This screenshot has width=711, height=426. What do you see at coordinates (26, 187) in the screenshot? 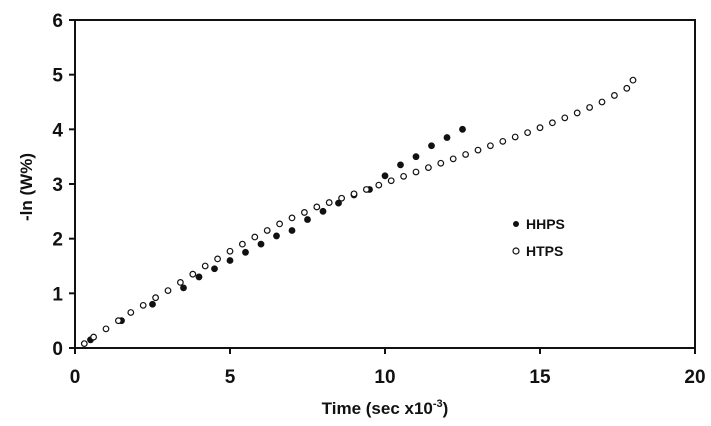
I see `y-axis-label: -ln (W%)` at bounding box center [26, 187].